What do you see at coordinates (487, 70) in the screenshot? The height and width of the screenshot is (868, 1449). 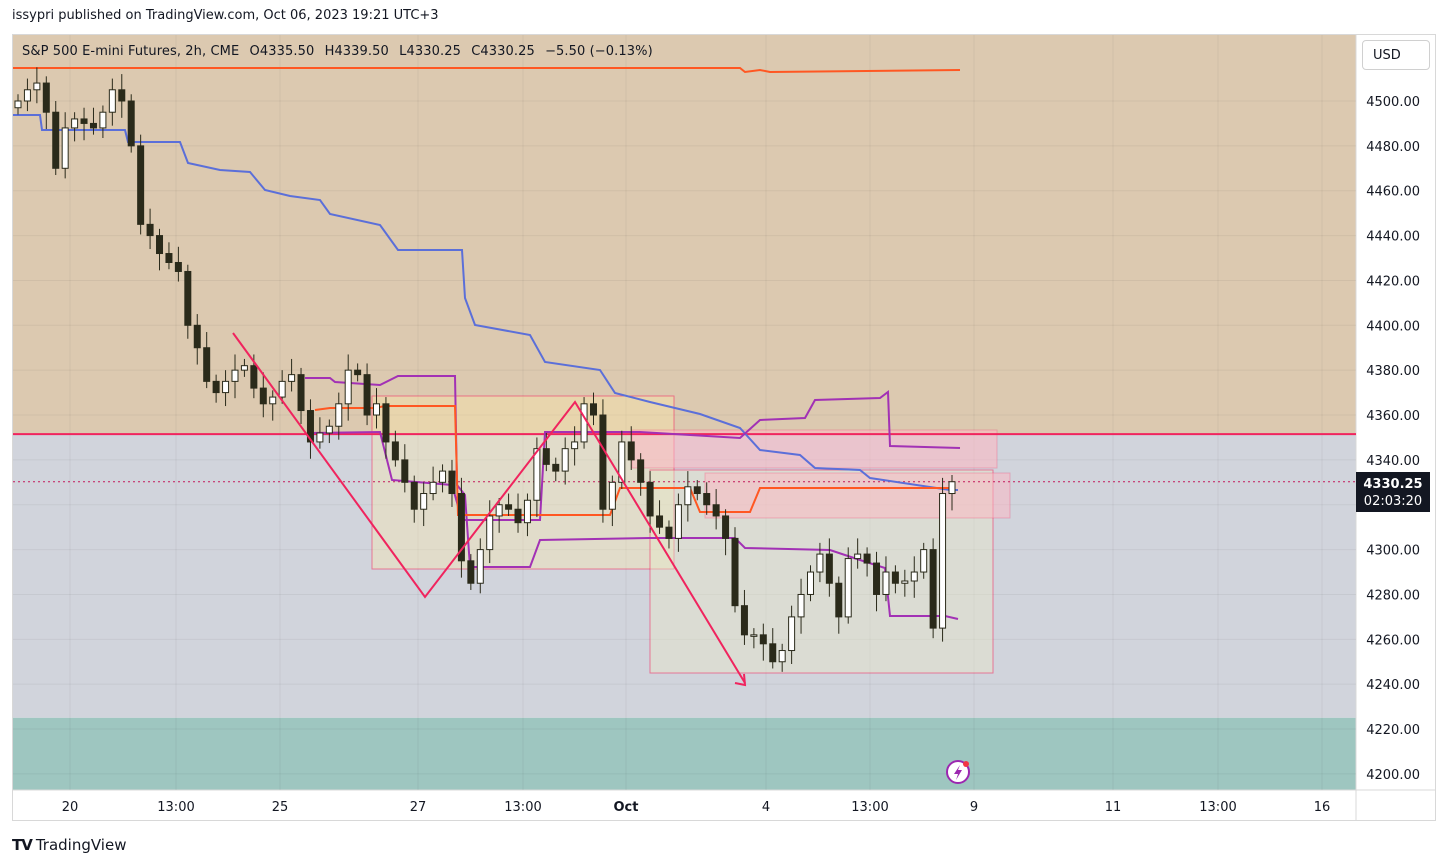 I see `top-orange-line` at bounding box center [487, 70].